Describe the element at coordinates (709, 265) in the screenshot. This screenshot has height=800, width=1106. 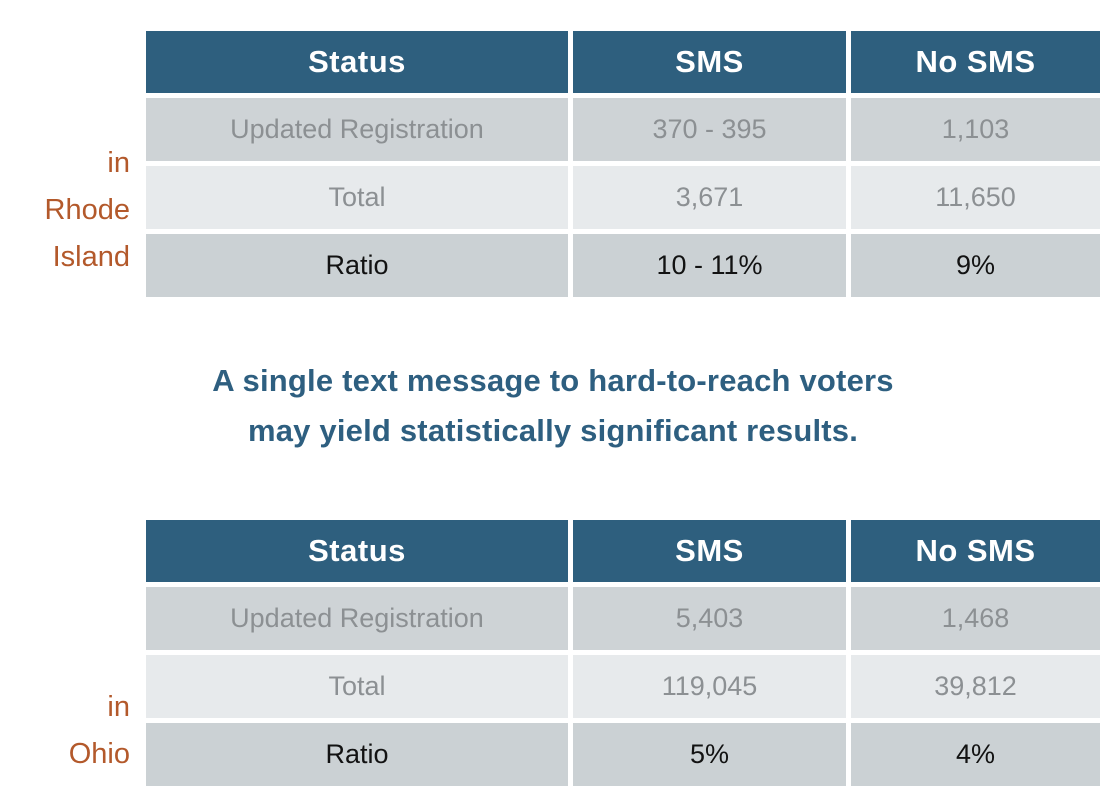
I see `cell-ratio-sms: 10 - 11%` at that location.